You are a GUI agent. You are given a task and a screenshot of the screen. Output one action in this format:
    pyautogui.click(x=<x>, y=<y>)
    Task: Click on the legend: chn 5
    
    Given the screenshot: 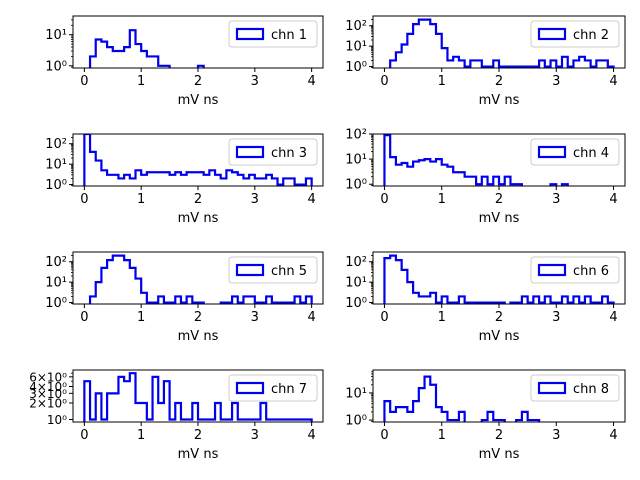 What is the action you would take?
    pyautogui.click(x=273, y=270)
    